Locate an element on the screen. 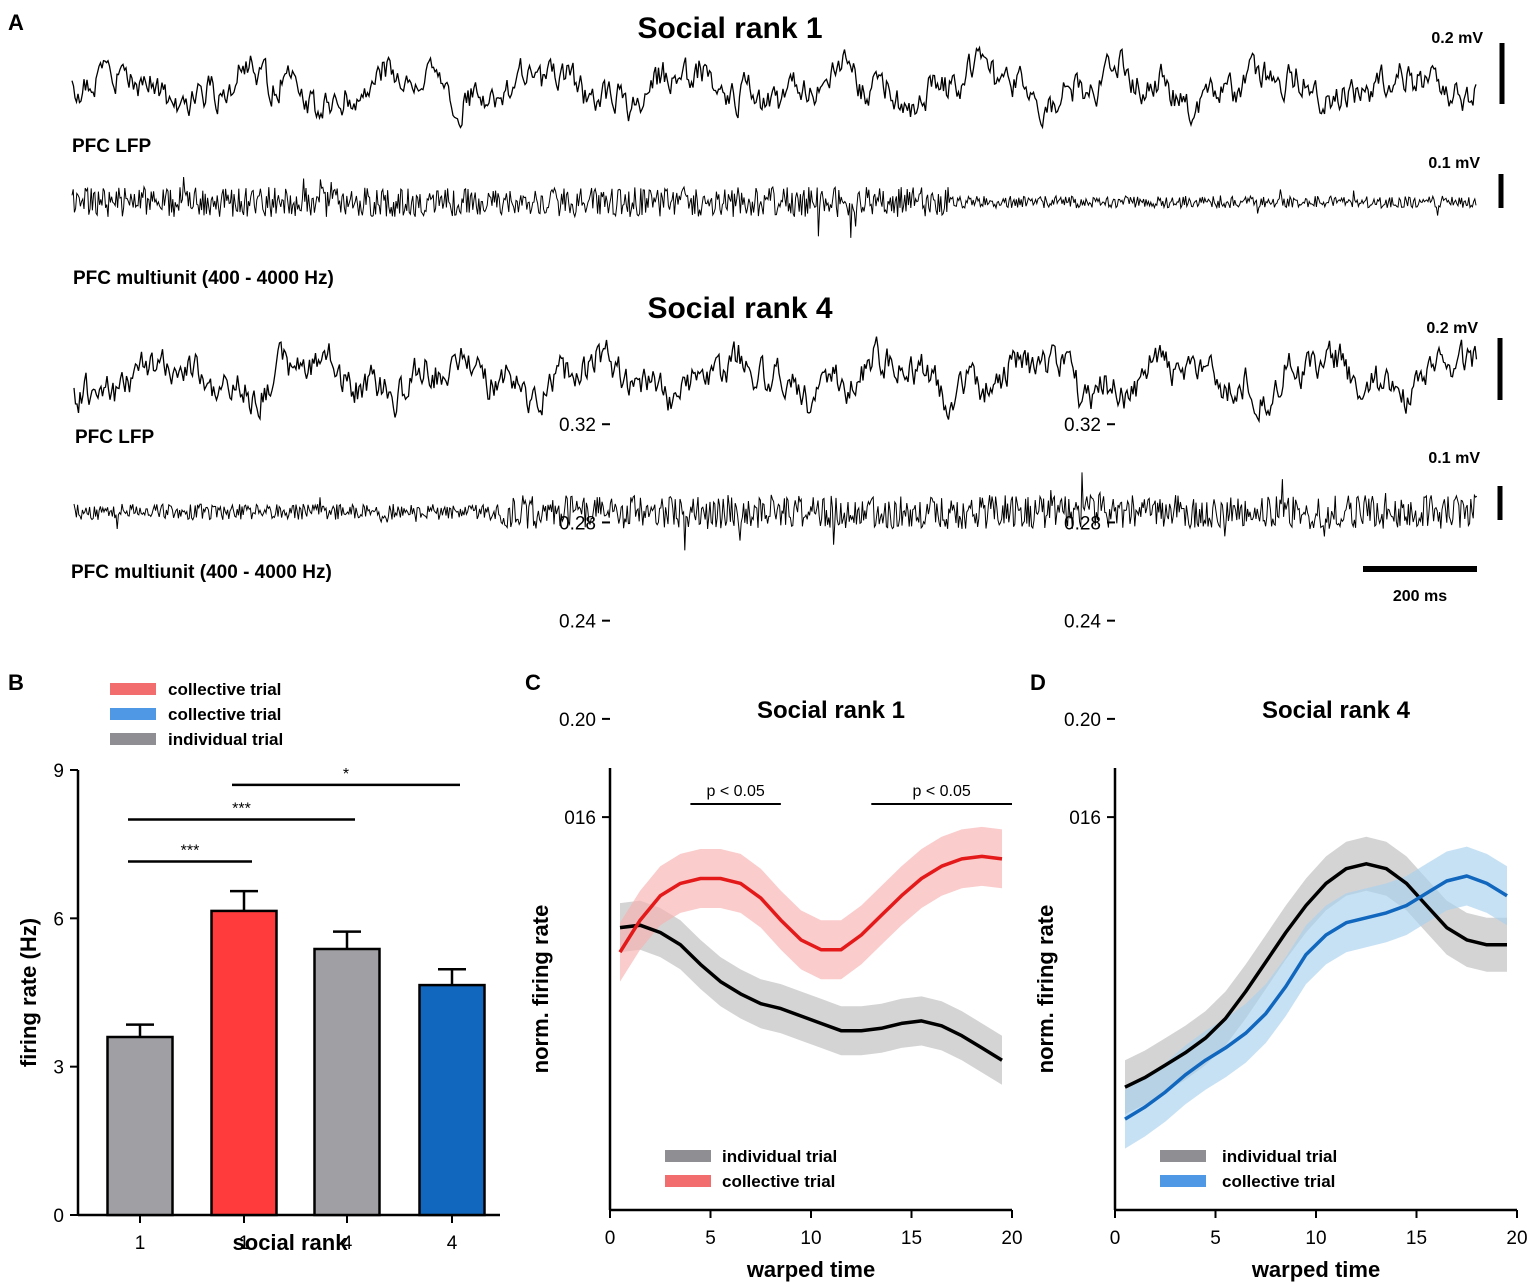  rank1-lfp-label: PFC LFP is located at coordinates (111, 146).